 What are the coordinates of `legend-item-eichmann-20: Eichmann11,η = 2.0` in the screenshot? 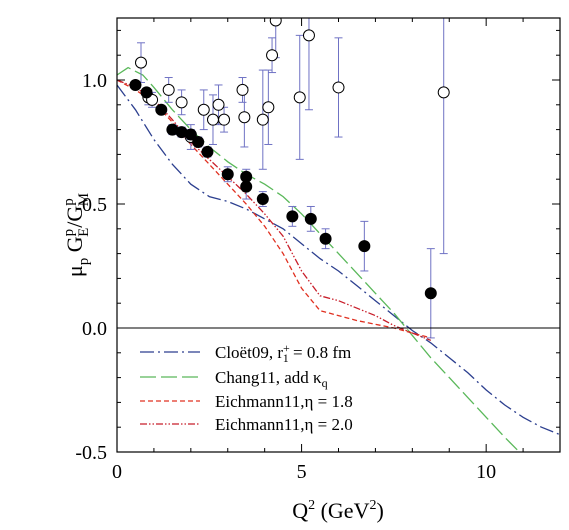 It's located at (246, 424).